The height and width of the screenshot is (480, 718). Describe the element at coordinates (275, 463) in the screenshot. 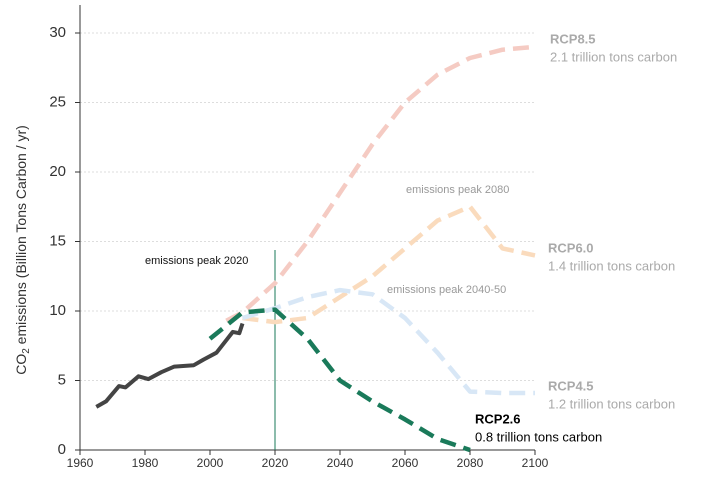

I see `x-tick-label: 2020` at that location.